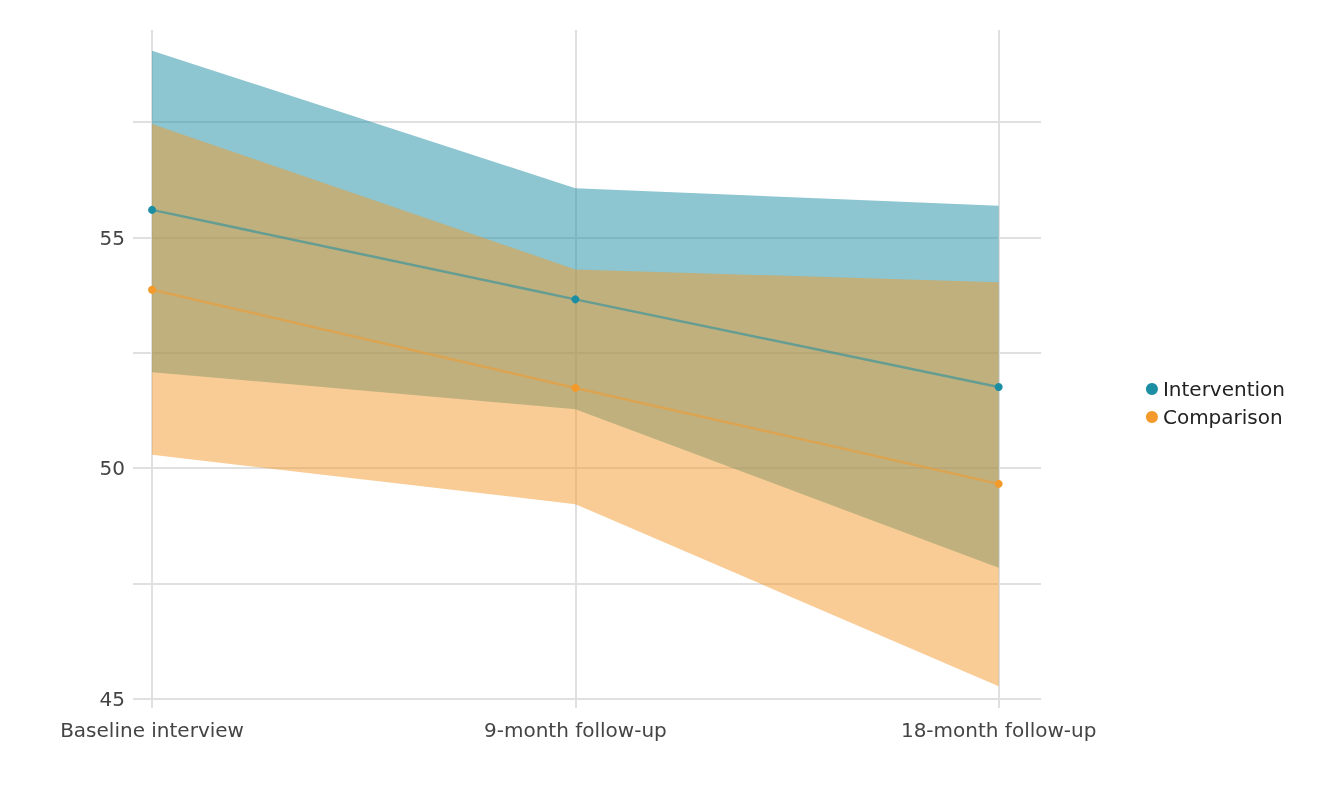  I want to click on legend-label: Comparison, so click(1222, 417).